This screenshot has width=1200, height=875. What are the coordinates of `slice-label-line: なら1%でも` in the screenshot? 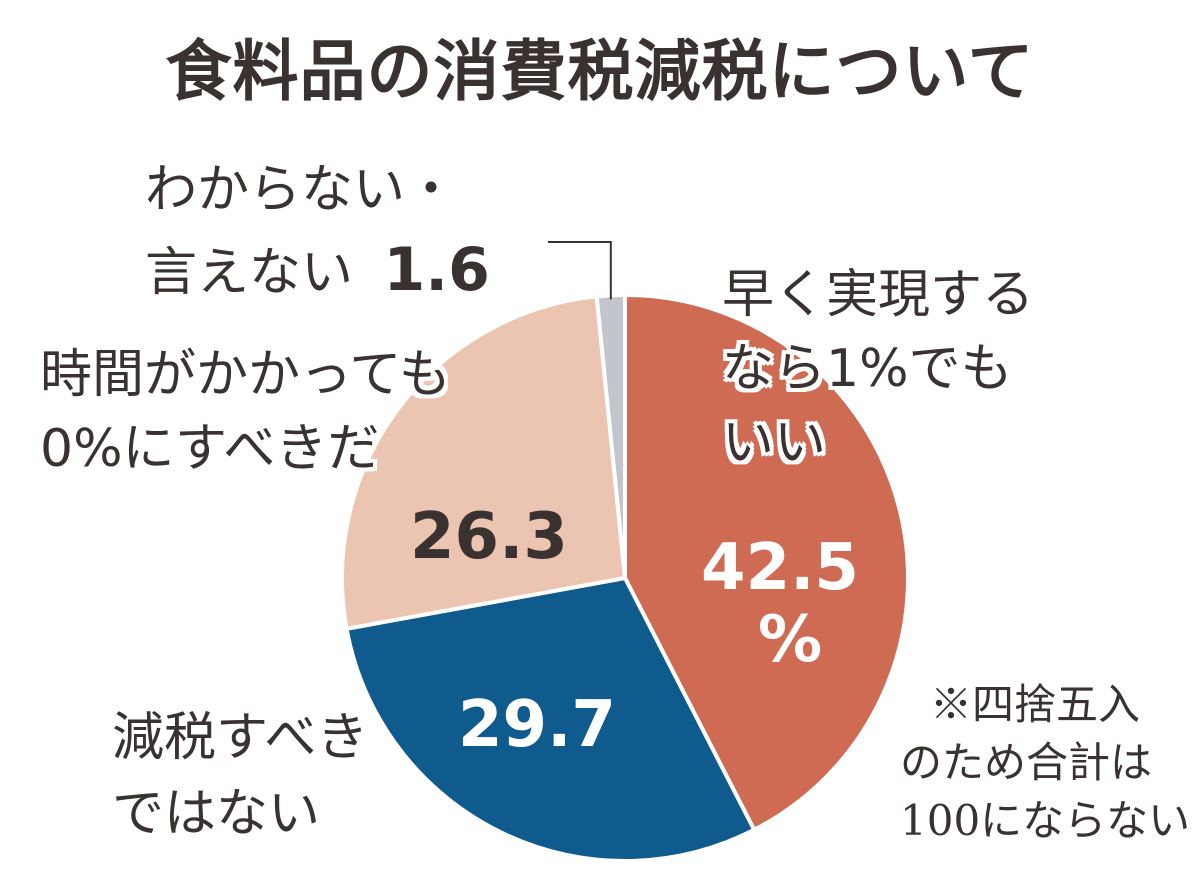 It's located at (867, 369).